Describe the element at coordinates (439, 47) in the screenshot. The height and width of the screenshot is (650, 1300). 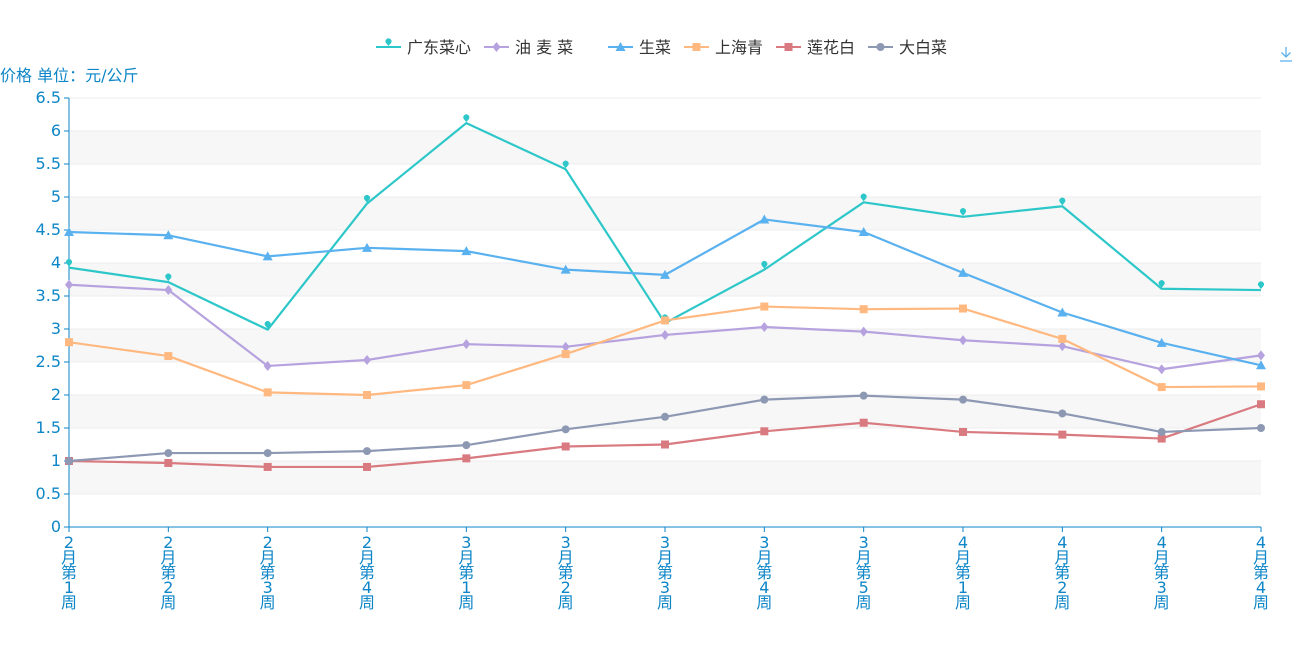
I see `legend-label: 广东菜心` at that location.